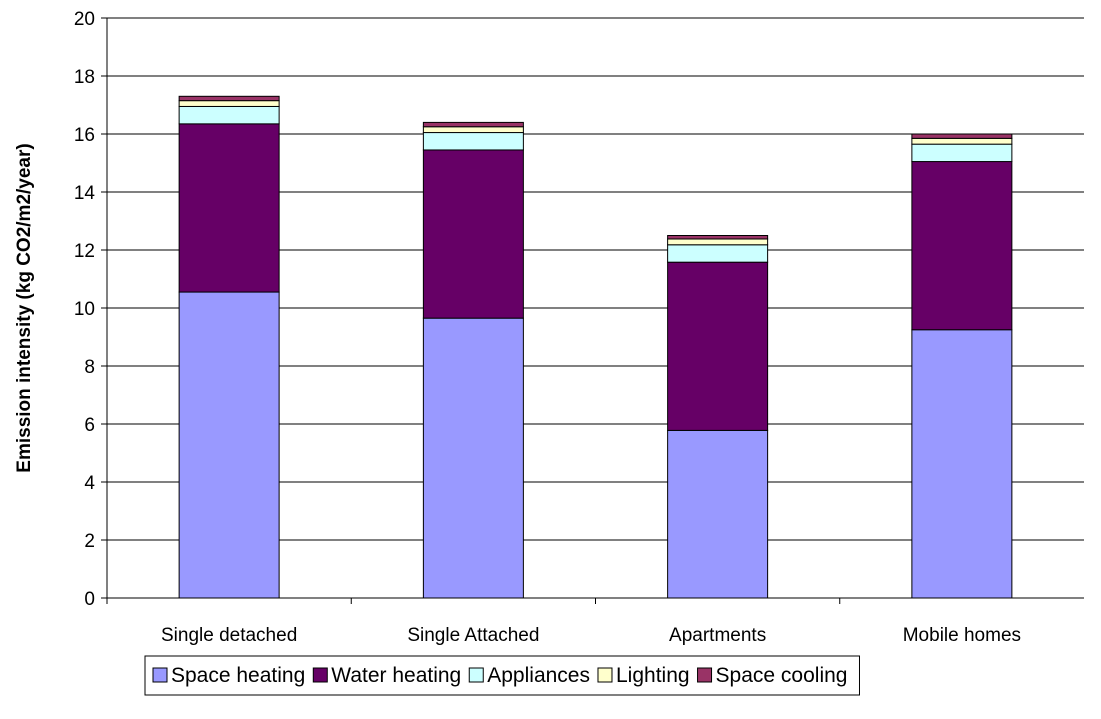  Describe the element at coordinates (89, 541) in the screenshot. I see `y-tick-label: 2` at that location.